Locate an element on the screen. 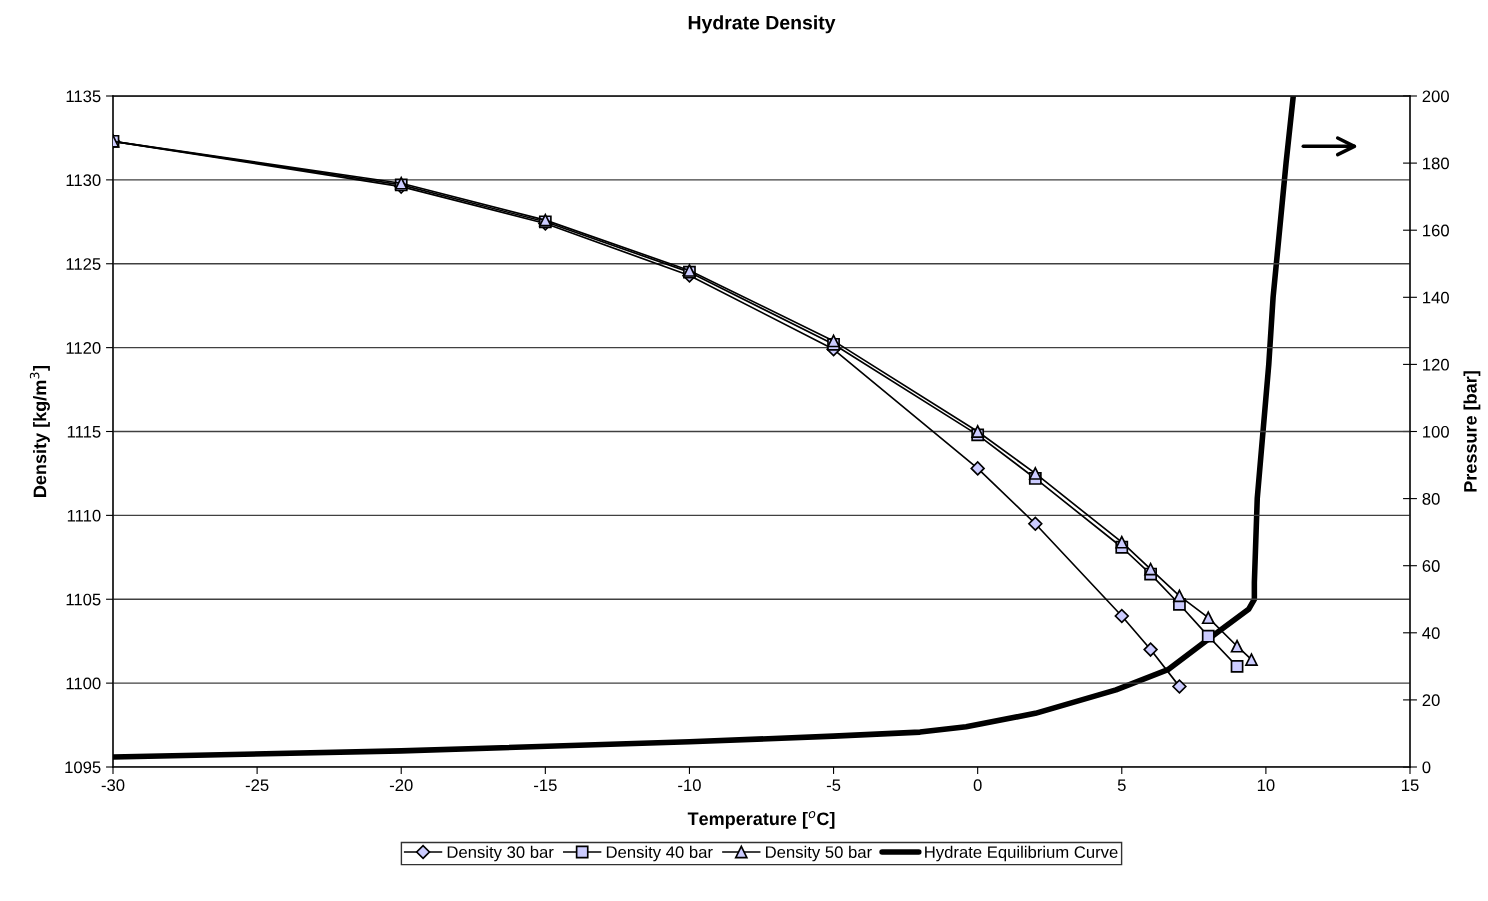 This screenshot has width=1488, height=901. y-tick-label: 1100 is located at coordinates (83, 683).